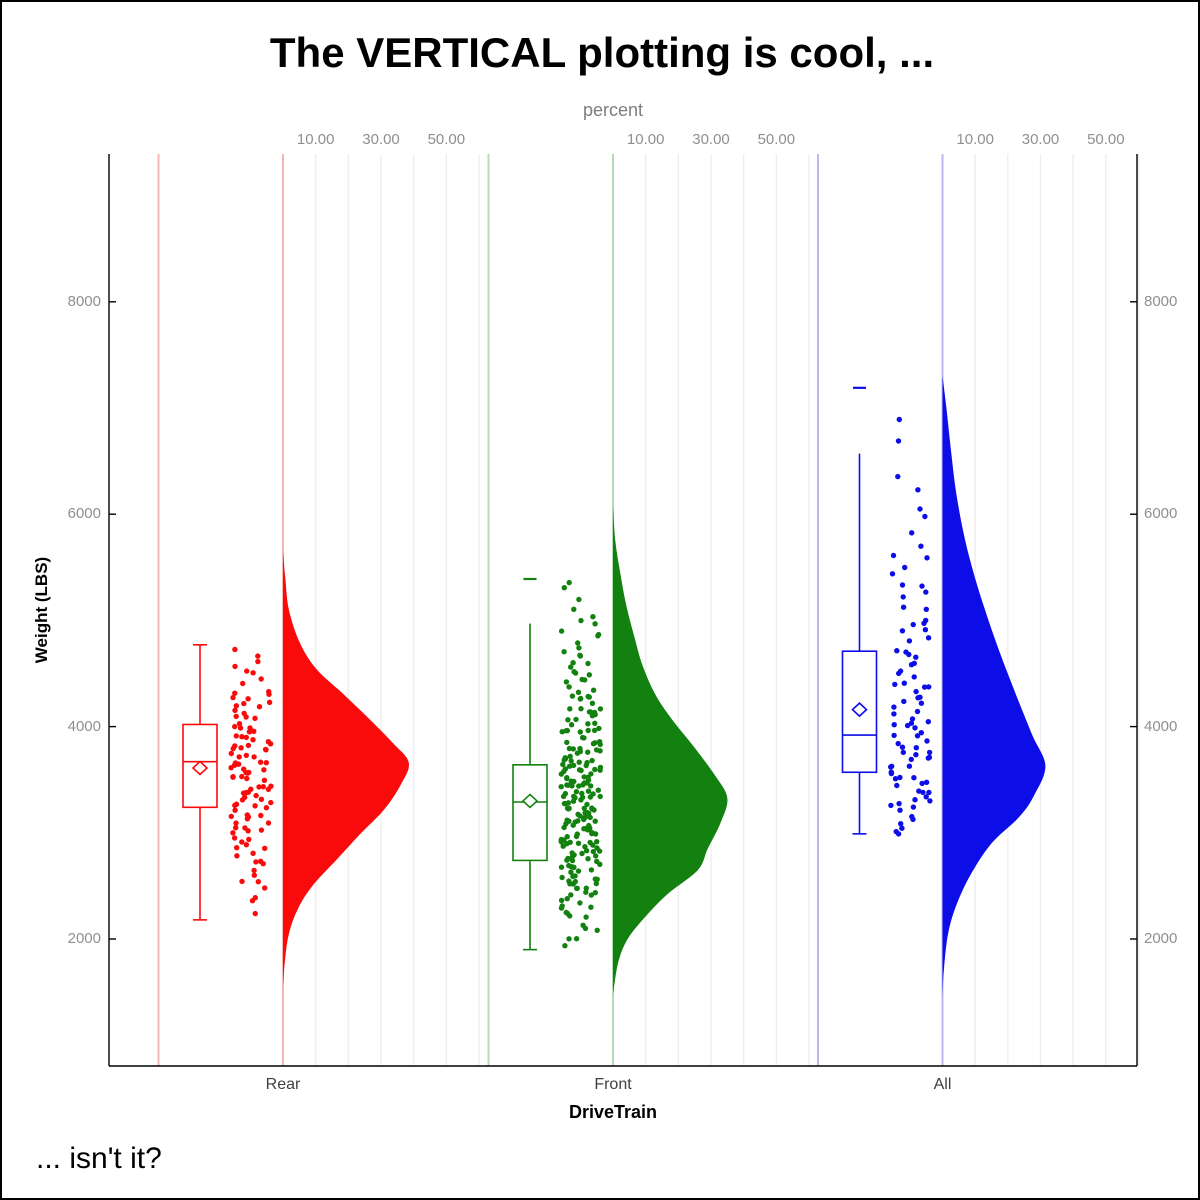 The image size is (1200, 1200). What do you see at coordinates (1161, 938) in the screenshot?
I see `y-axis-tick-label-right: 2000` at bounding box center [1161, 938].